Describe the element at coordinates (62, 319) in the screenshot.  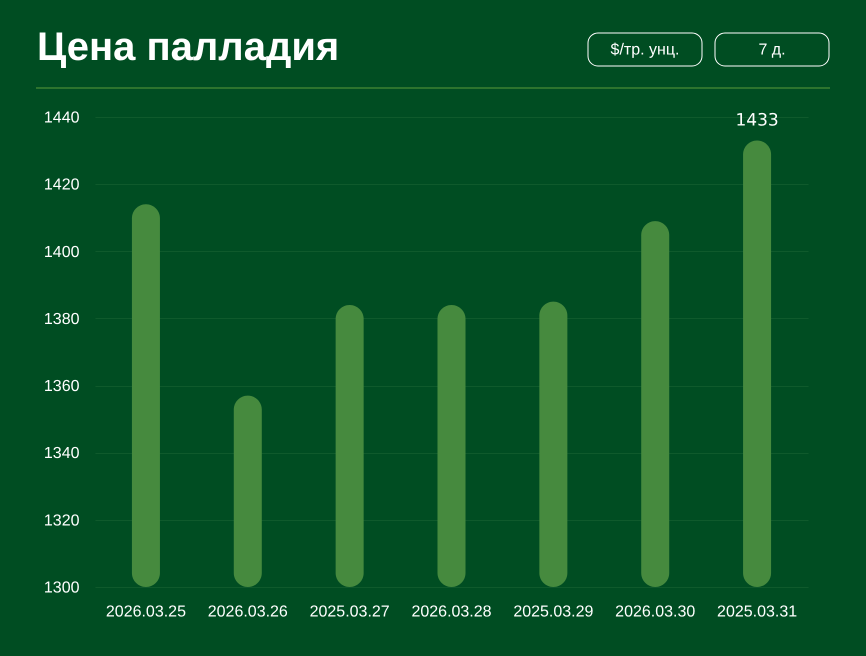
I see `y-tick-label: 1380` at that location.